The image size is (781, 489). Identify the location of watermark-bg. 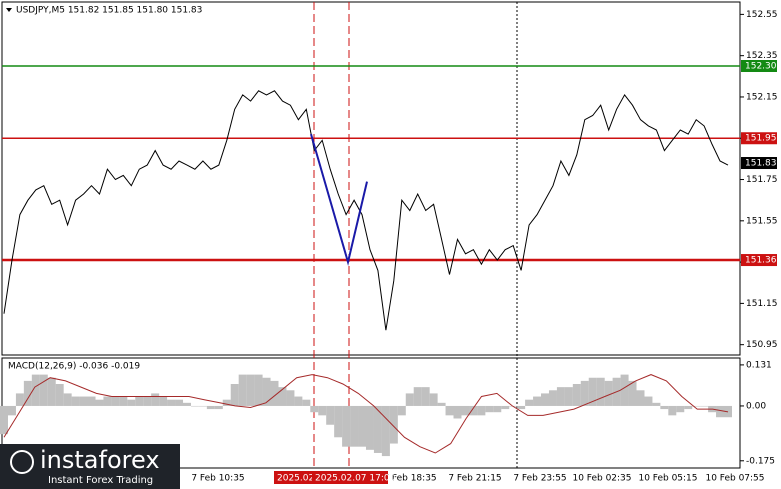
(90, 466).